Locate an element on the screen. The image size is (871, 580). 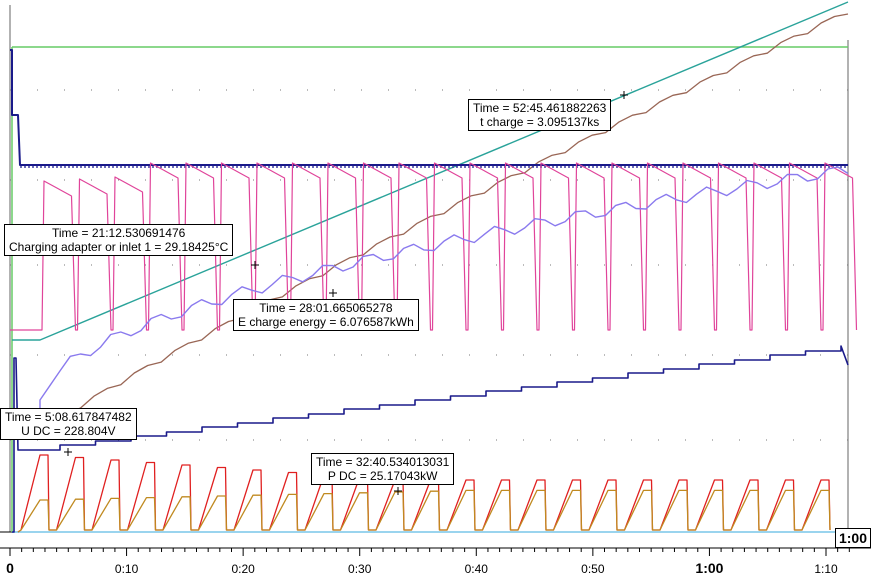
annotation-u-dc: Time = 5:08.617847482 U DC = 228.804V is located at coordinates (68, 424).